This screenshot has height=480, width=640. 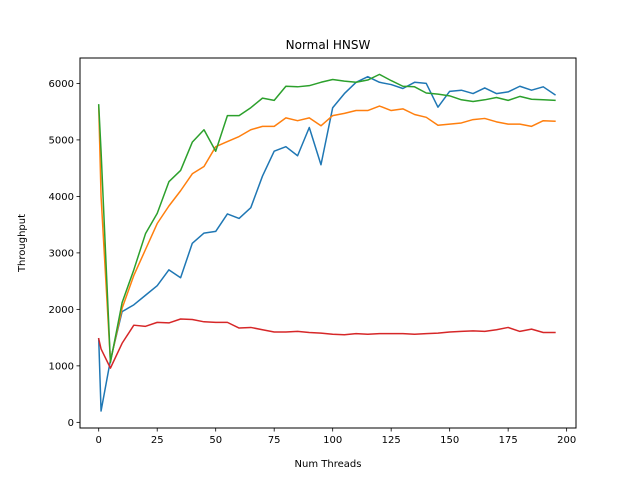 I want to click on y-tick-label: 6000, so click(x=61, y=84).